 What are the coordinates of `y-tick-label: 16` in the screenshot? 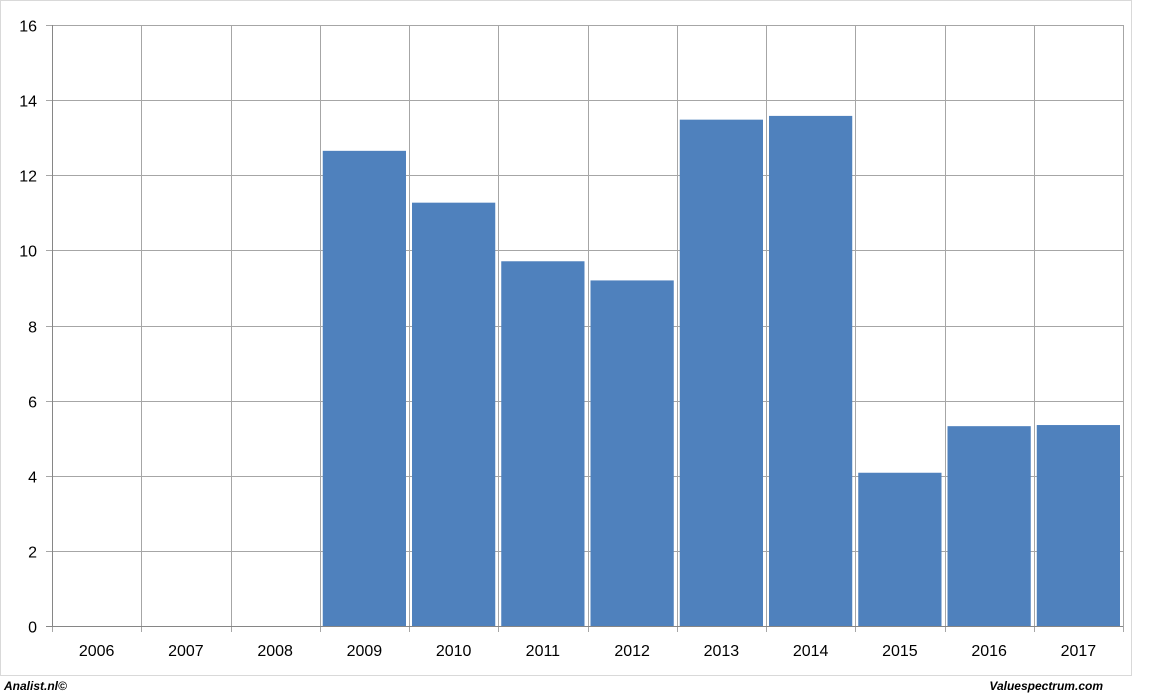 It's located at (28, 27).